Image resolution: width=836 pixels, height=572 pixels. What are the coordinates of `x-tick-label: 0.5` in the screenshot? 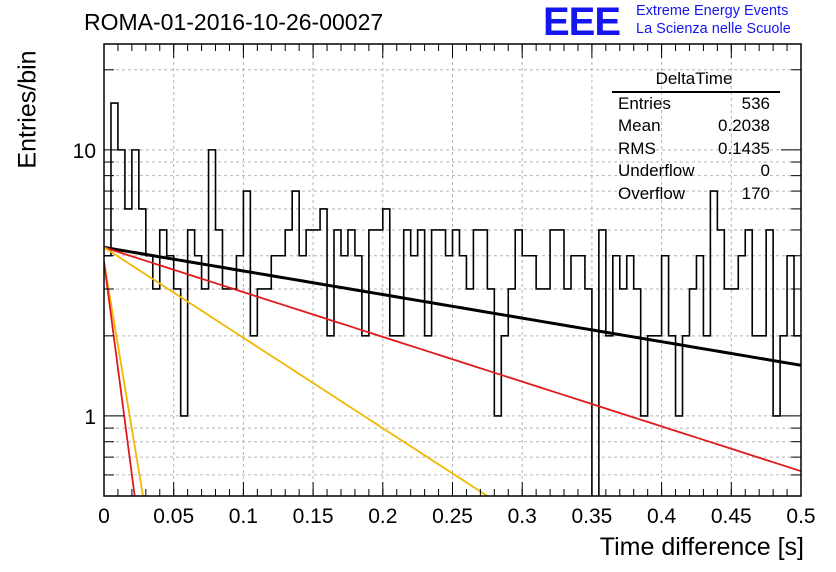 It's located at (800, 516).